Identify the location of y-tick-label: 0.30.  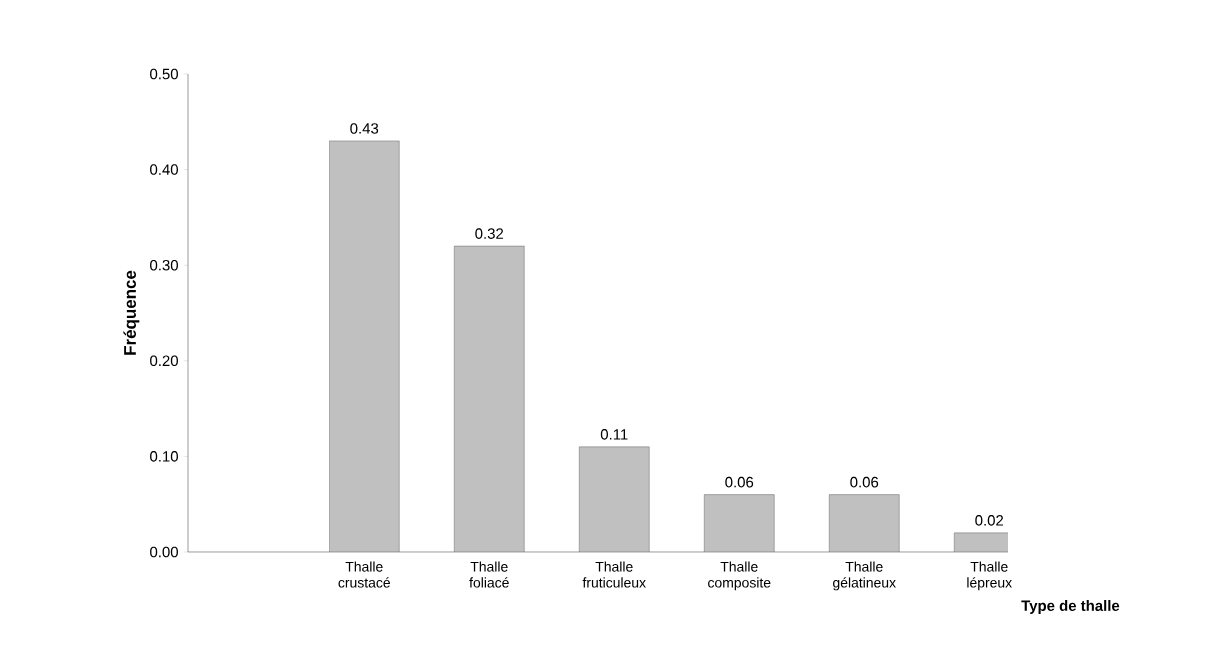
(164, 265).